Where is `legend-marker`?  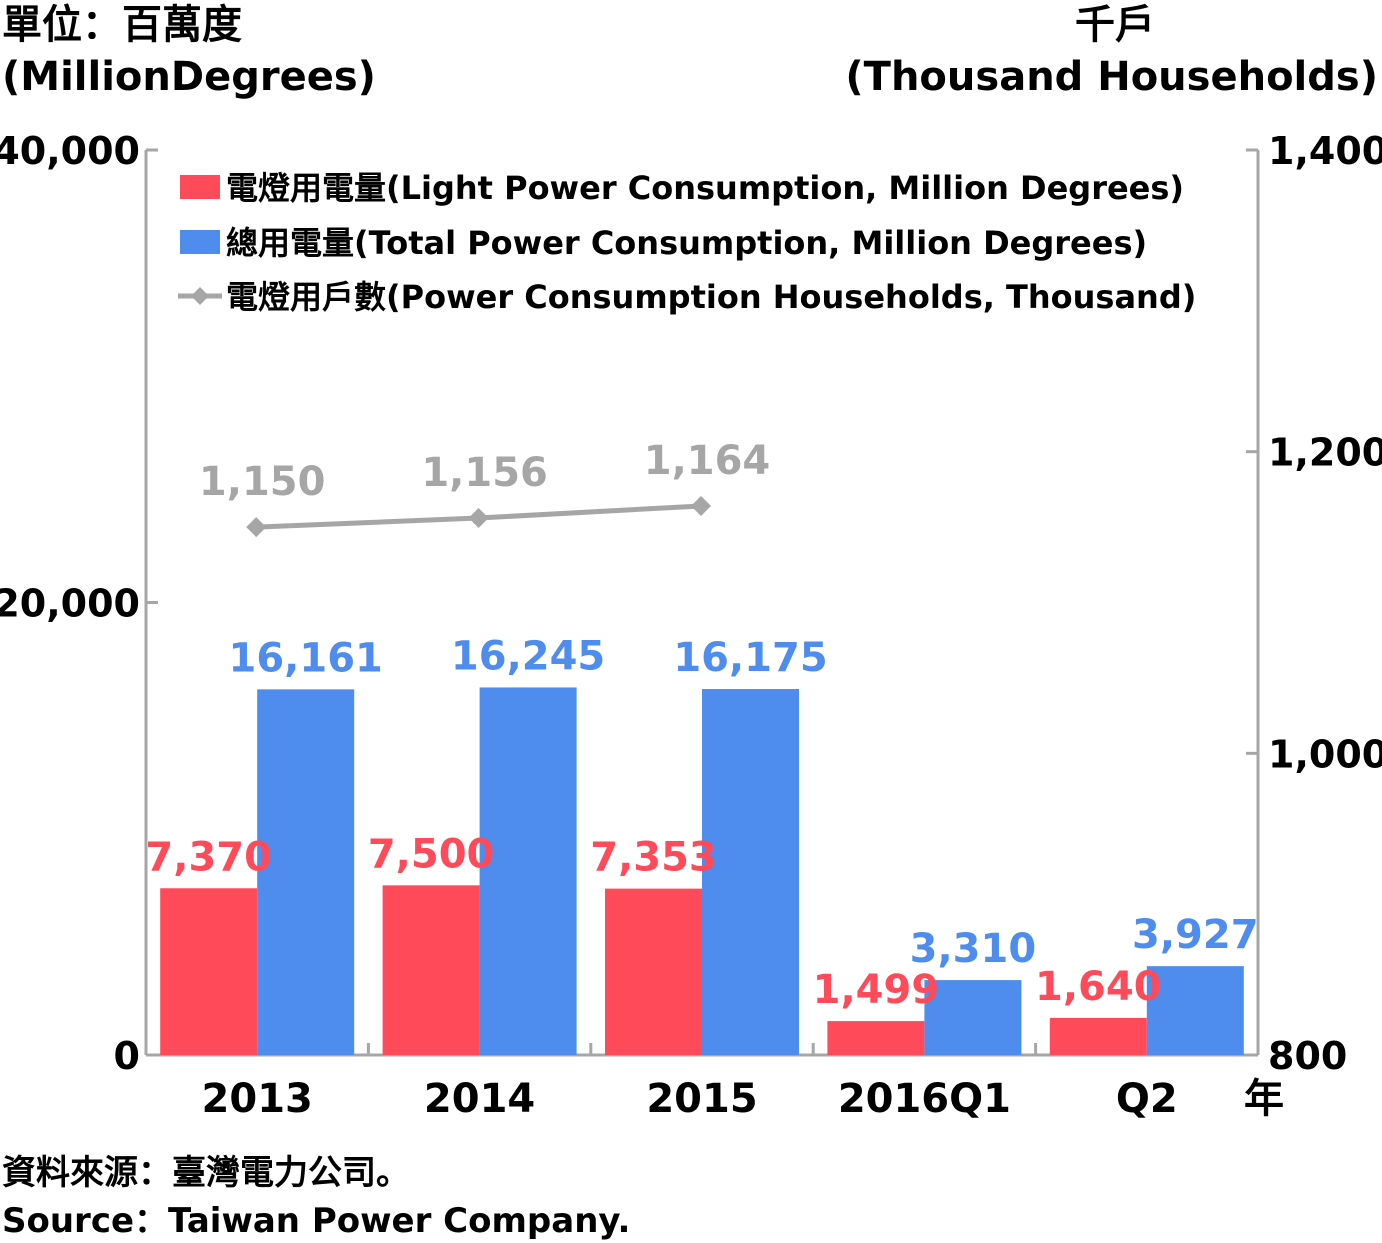 legend-marker is located at coordinates (200, 296).